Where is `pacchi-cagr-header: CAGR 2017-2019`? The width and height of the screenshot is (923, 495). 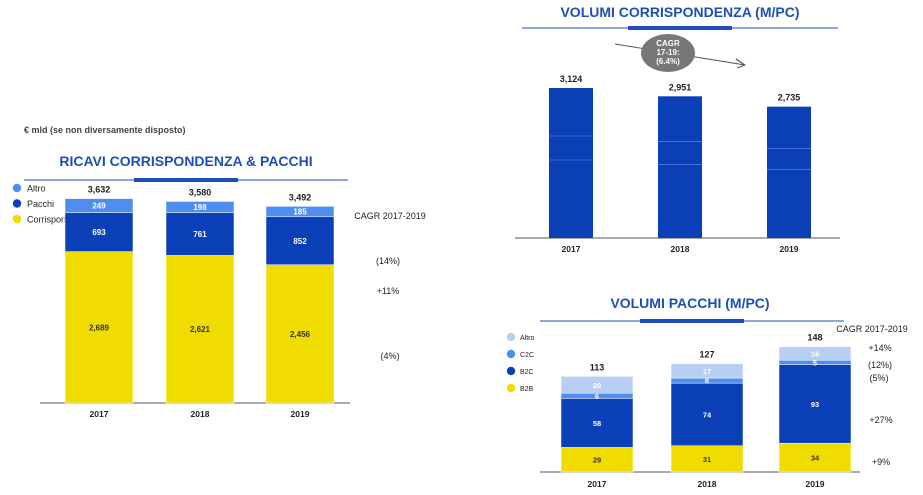 pacchi-cagr-header: CAGR 2017-2019 is located at coordinates (872, 329).